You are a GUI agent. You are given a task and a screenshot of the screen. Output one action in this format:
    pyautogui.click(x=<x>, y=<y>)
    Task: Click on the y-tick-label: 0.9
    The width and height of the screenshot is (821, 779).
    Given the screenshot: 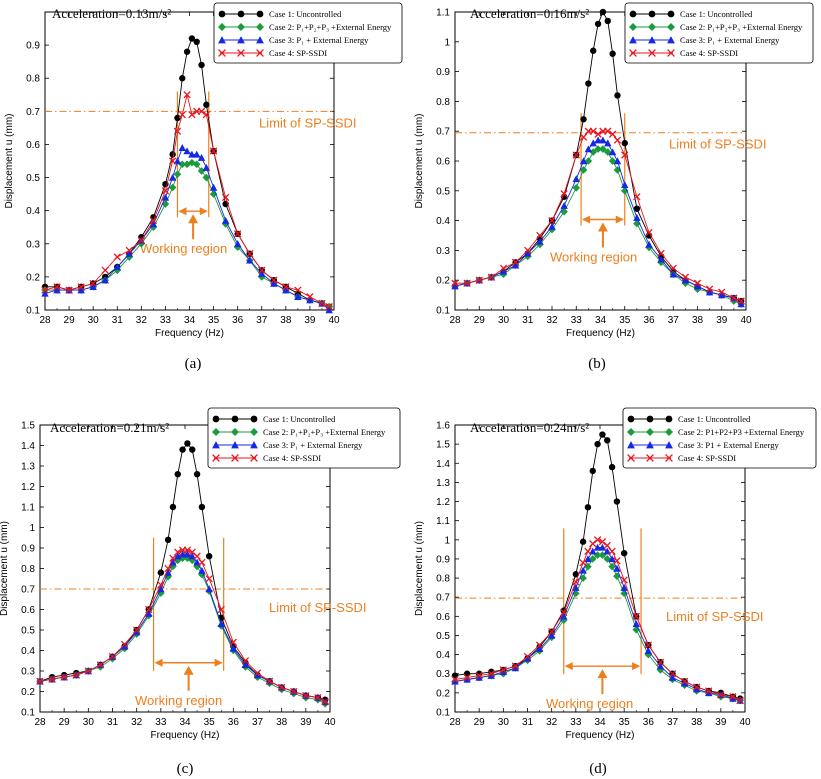 What is the action you would take?
    pyautogui.click(x=443, y=72)
    